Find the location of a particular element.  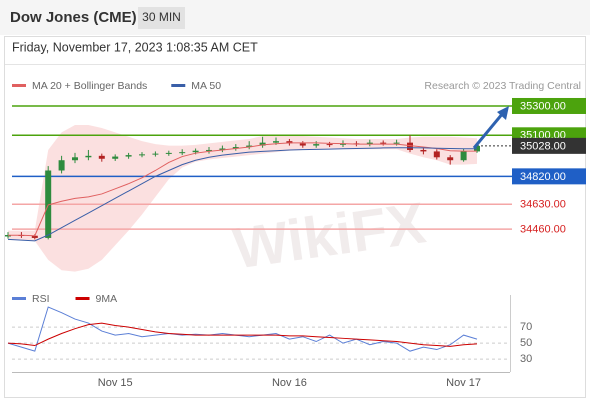

level-label: 34820.00 is located at coordinates (543, 177).